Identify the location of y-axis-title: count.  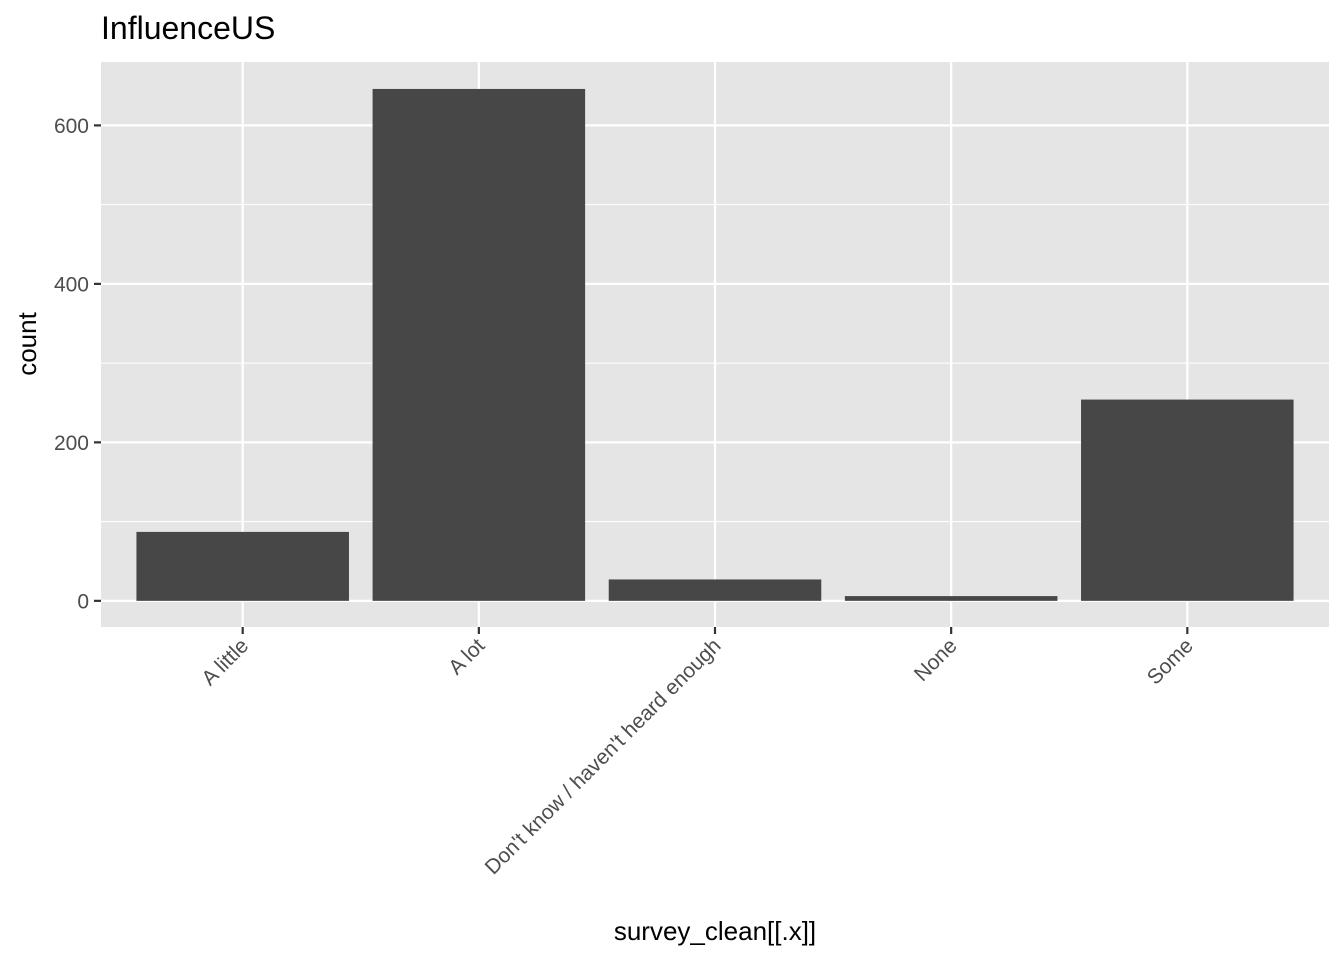
(27, 343).